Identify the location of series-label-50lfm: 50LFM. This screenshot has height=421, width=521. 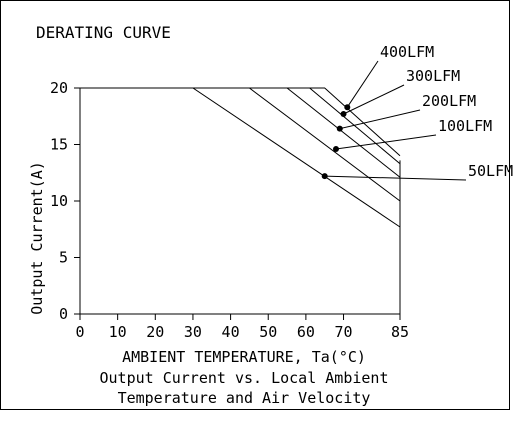
(490, 171).